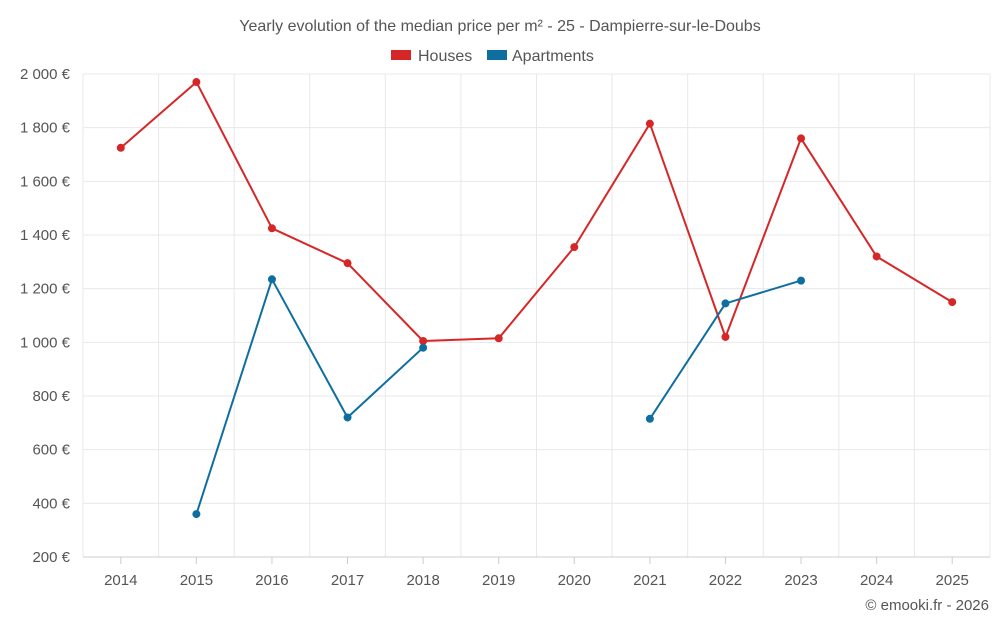 The image size is (1000, 625). I want to click on x-tick-label: 2024, so click(876, 580).